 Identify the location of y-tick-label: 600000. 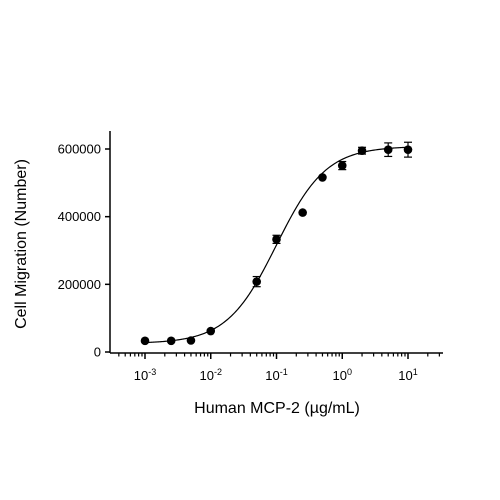
(79, 149).